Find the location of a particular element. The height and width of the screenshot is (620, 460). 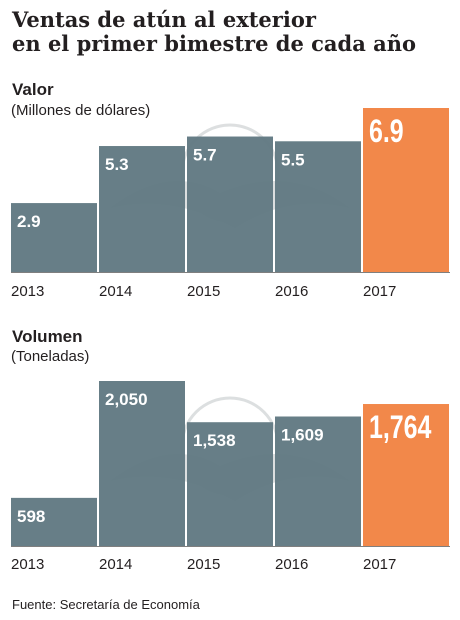

data-label-2013: 2.9 is located at coordinates (29, 221).